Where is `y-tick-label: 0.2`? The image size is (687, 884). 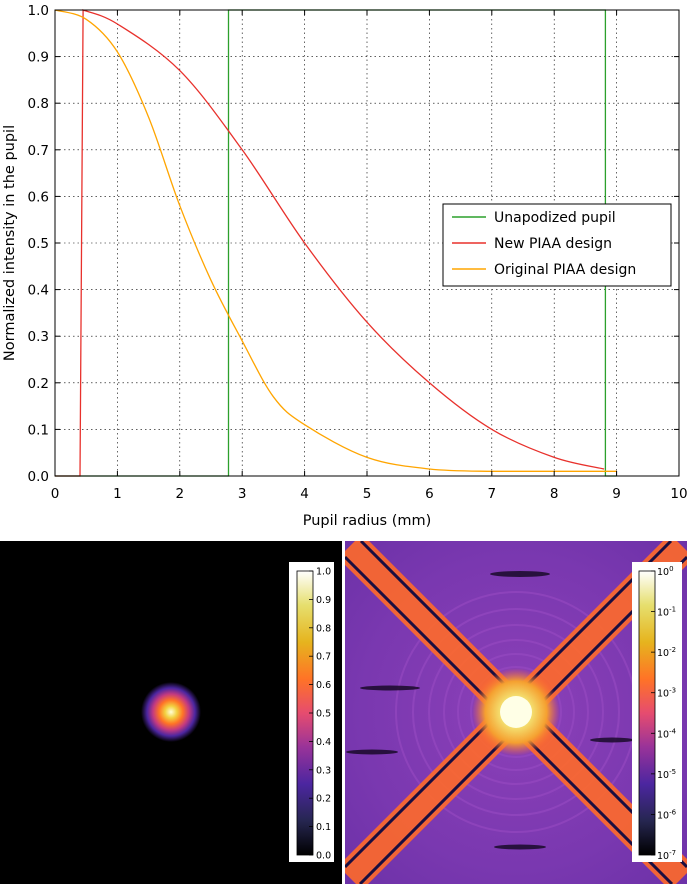
y-tick-label: 0.2 is located at coordinates (38, 384).